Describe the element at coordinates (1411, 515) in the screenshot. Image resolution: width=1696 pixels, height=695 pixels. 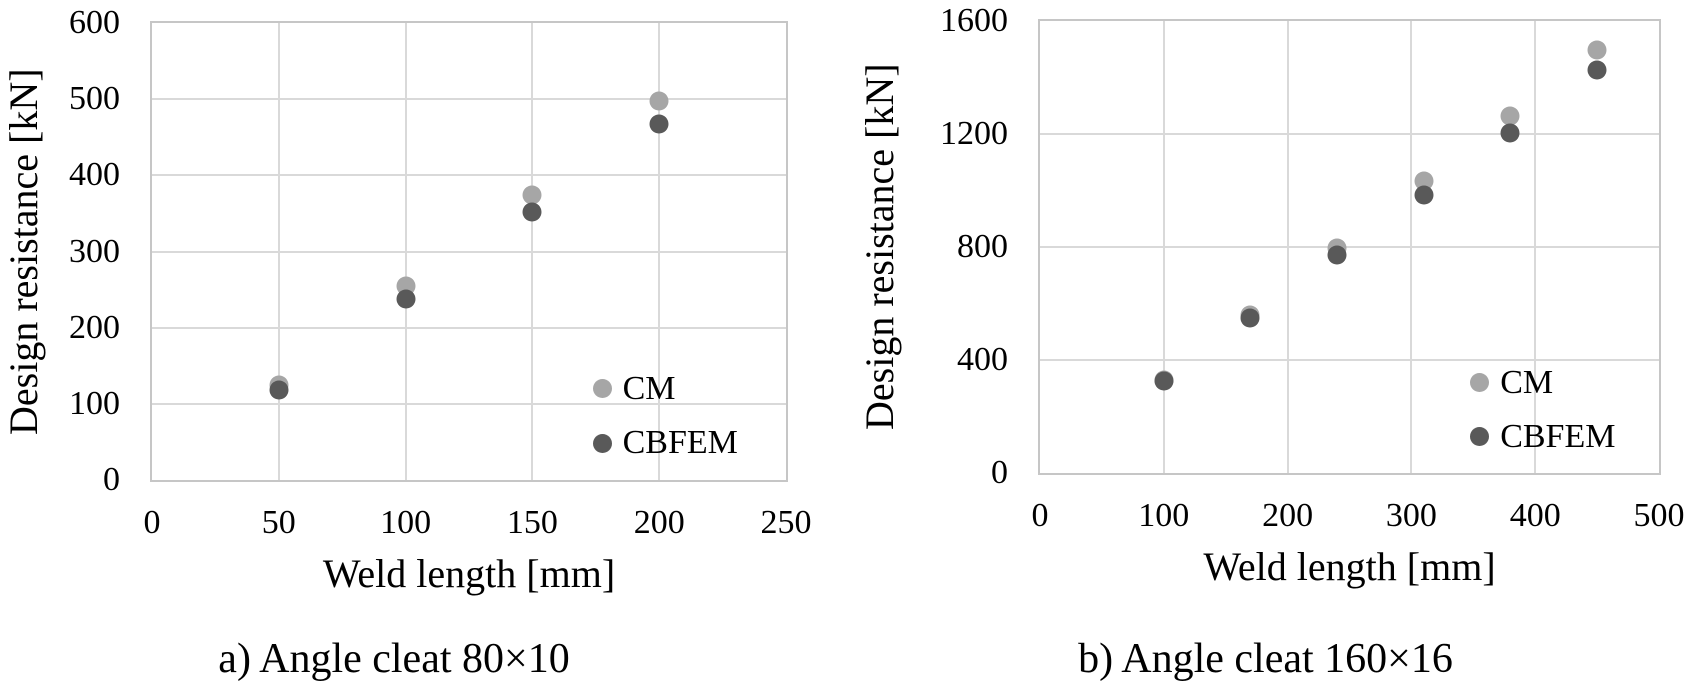
I see `x-tick-label: 300` at that location.